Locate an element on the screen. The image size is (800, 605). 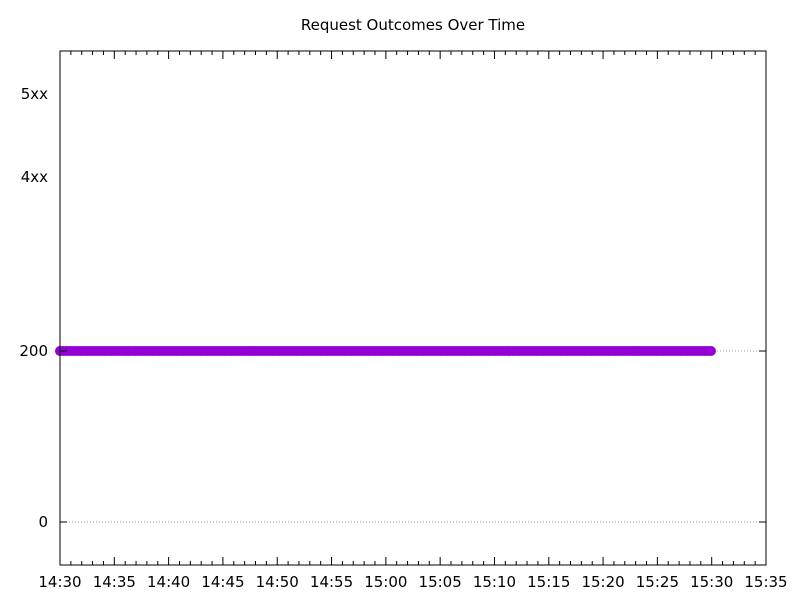
x-tick-label: 15:20 is located at coordinates (602, 582).